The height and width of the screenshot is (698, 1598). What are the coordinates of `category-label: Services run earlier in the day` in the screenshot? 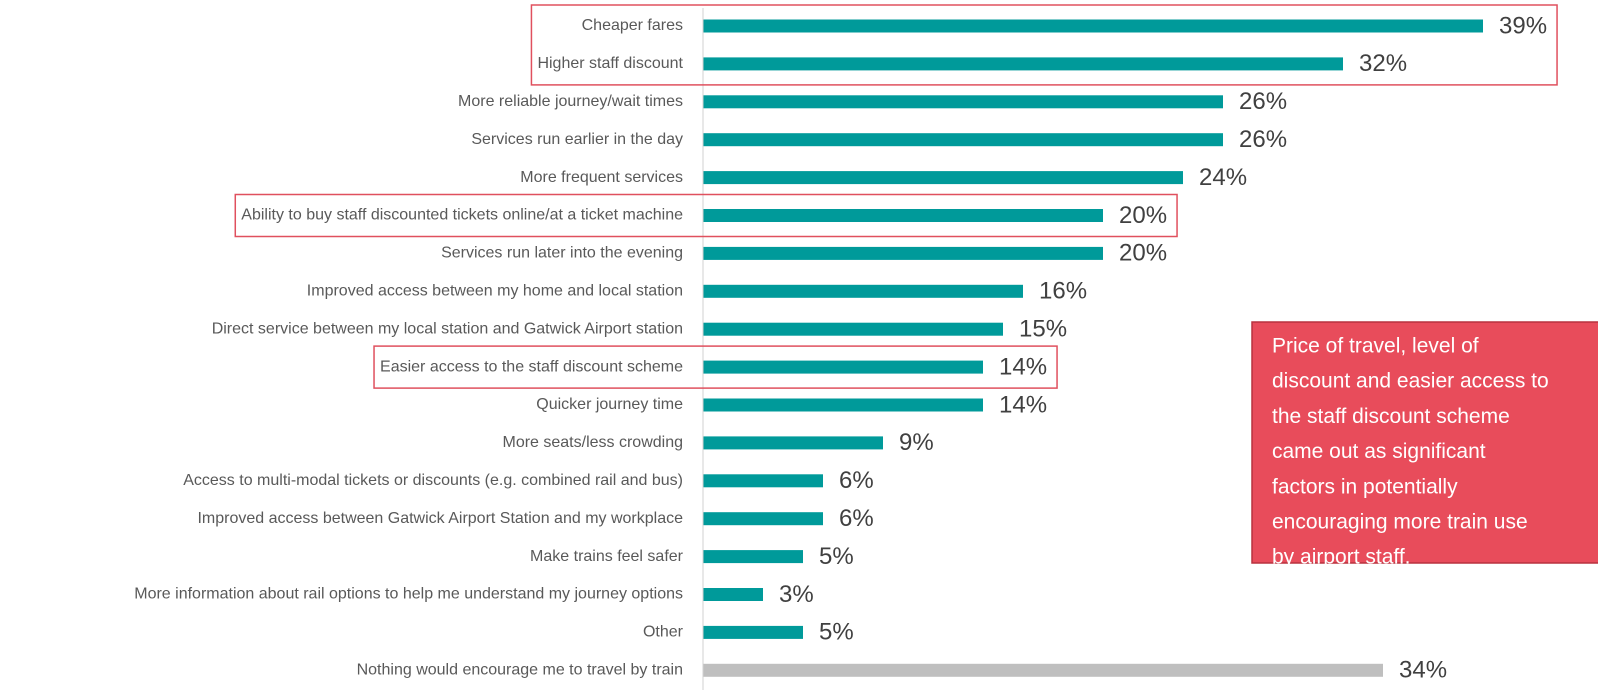 It's located at (577, 139).